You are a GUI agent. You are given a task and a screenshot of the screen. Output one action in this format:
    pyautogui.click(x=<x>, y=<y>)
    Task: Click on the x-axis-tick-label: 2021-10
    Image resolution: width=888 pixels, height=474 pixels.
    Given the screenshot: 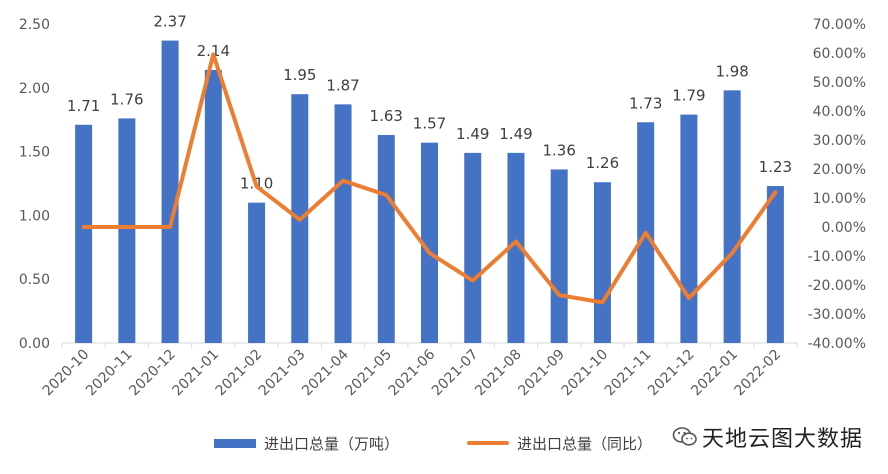 What is the action you would take?
    pyautogui.click(x=585, y=373)
    